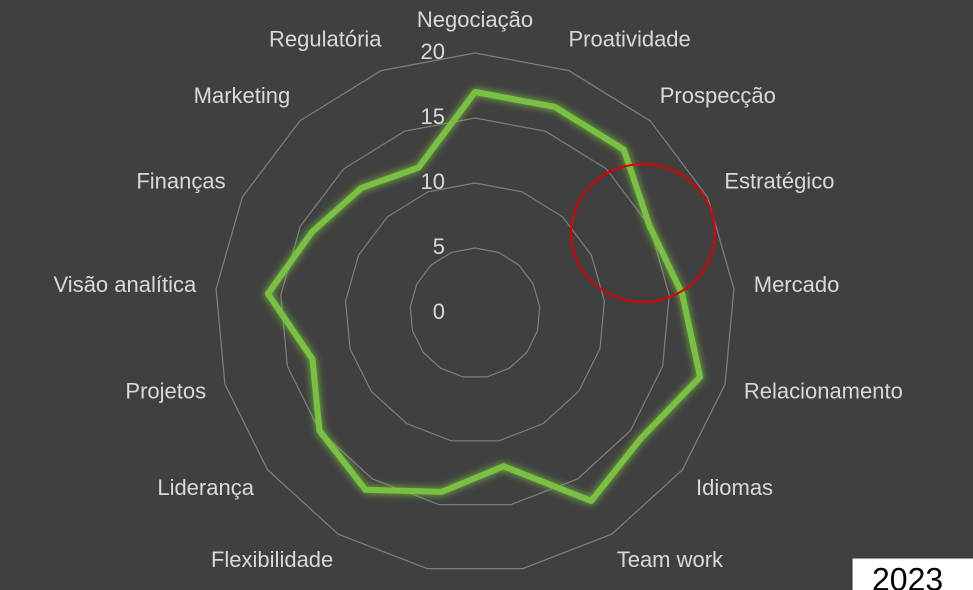 The width and height of the screenshot is (973, 590). What do you see at coordinates (718, 95) in the screenshot?
I see `category-label: Prospecção` at bounding box center [718, 95].